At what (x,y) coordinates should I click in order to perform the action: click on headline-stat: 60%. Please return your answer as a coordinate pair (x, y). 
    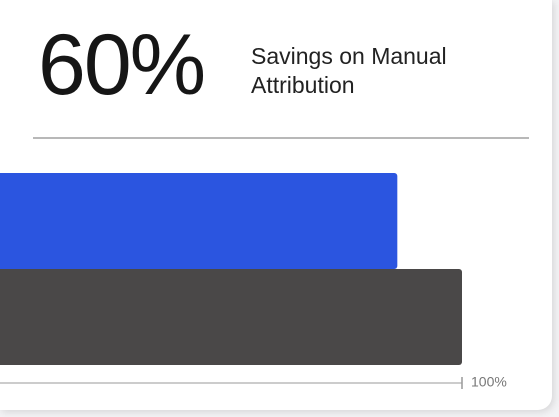
    Looking at the image, I should click on (122, 65).